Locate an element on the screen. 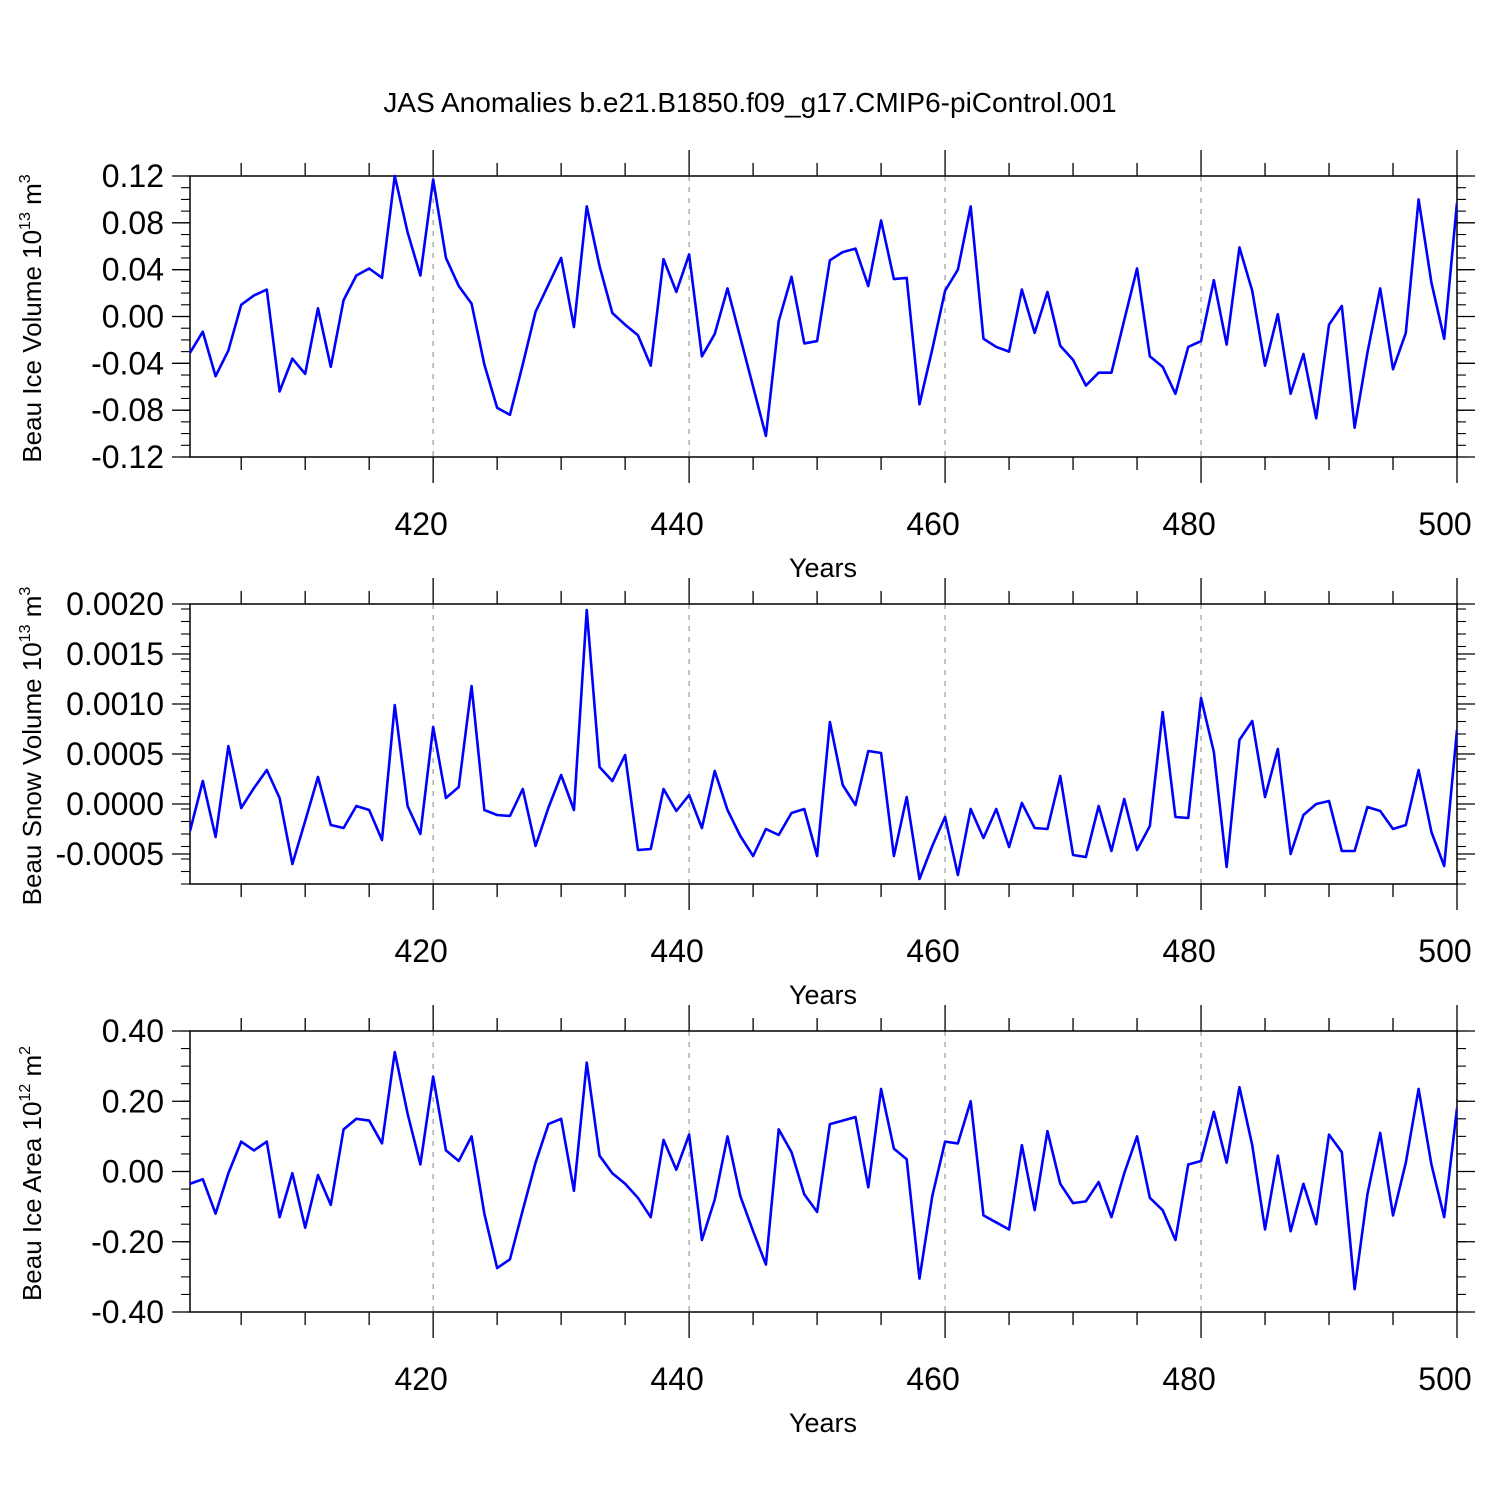  y-tick-label: 0.0000 is located at coordinates (115, 804).